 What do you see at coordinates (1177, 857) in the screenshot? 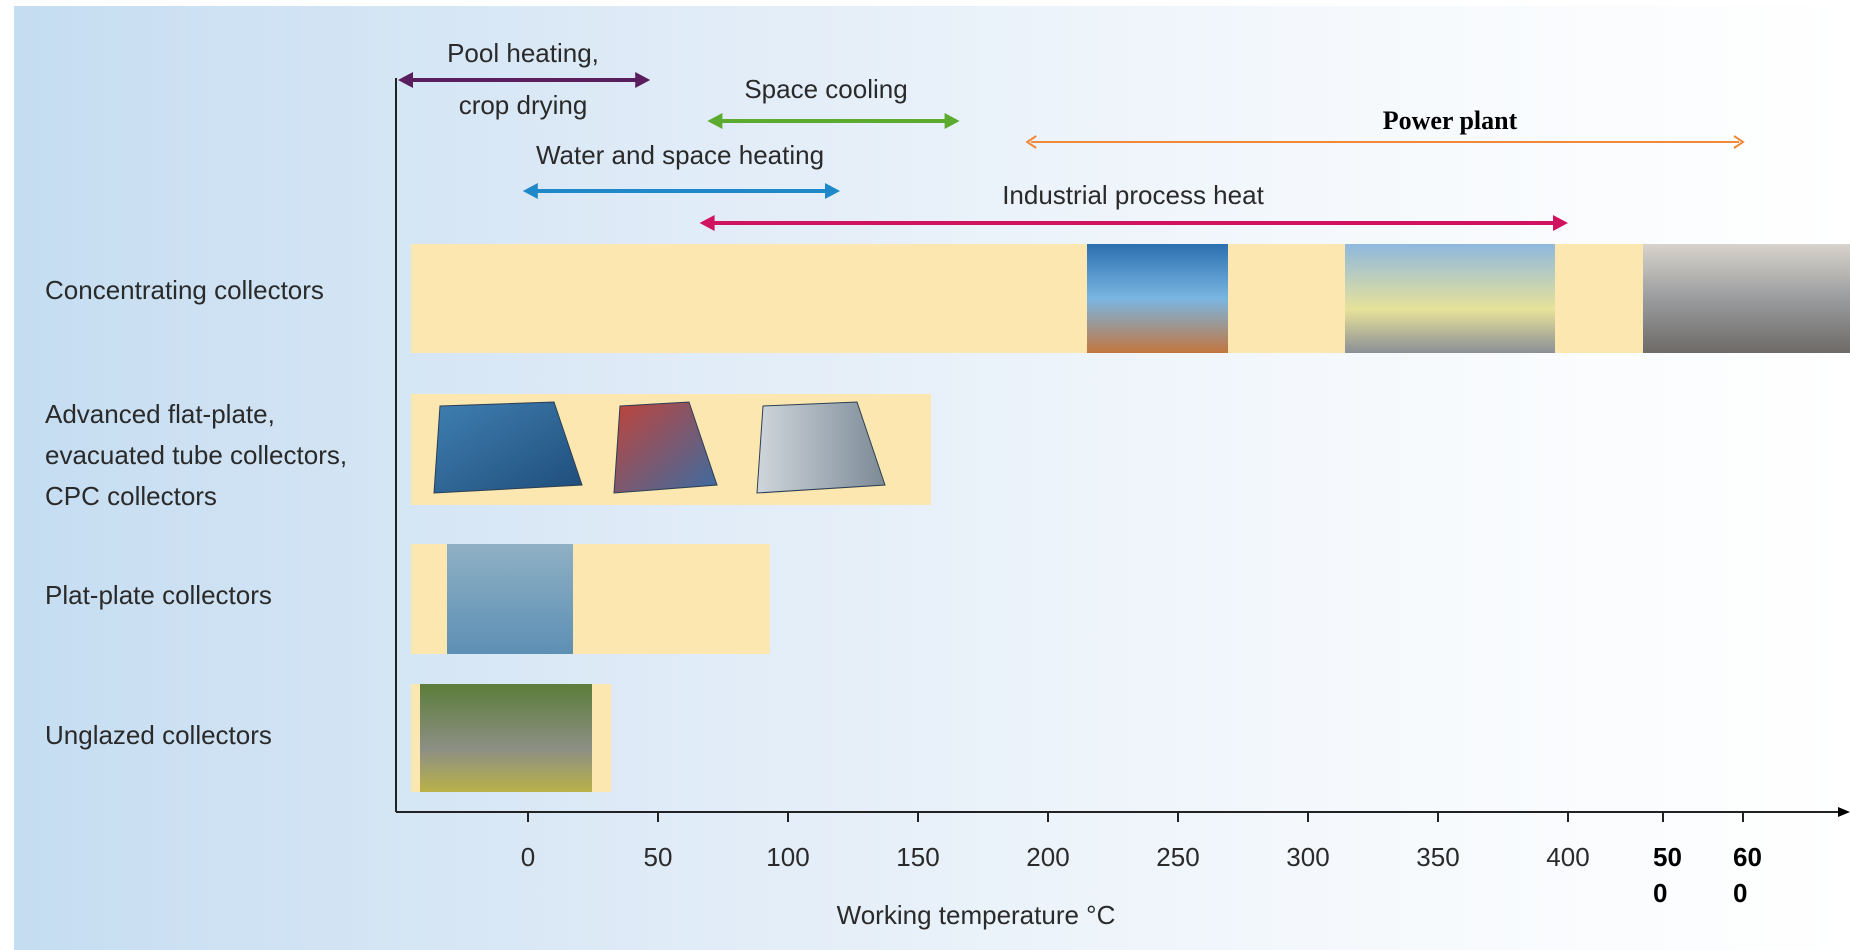
I see `x-tick-label: 250` at bounding box center [1177, 857].